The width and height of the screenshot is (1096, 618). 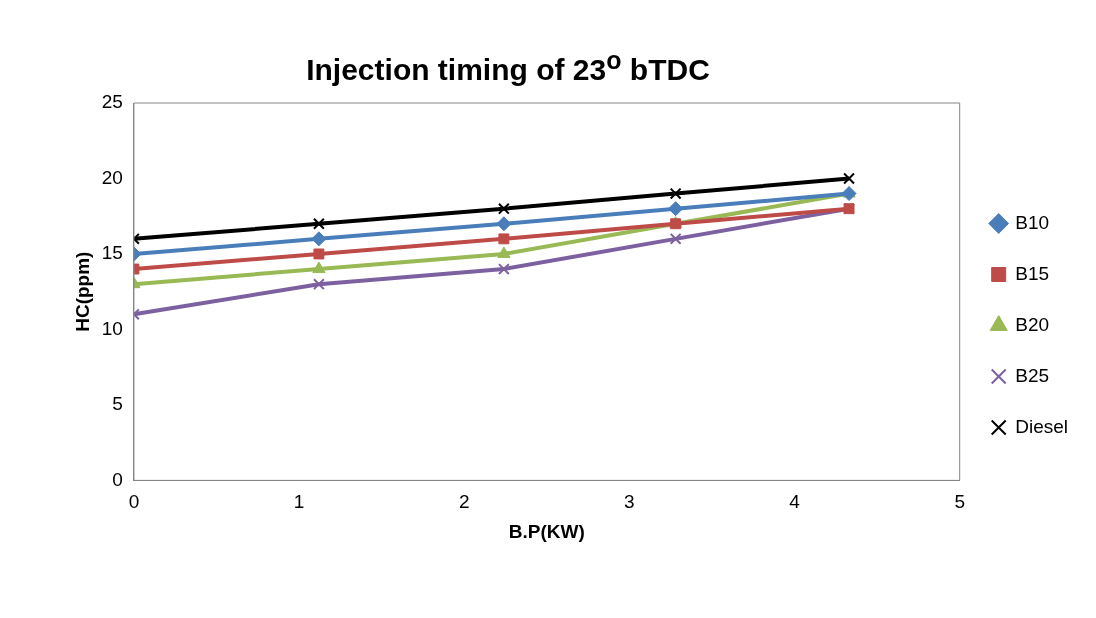 I want to click on legend-label: B25, so click(x=1032, y=375).